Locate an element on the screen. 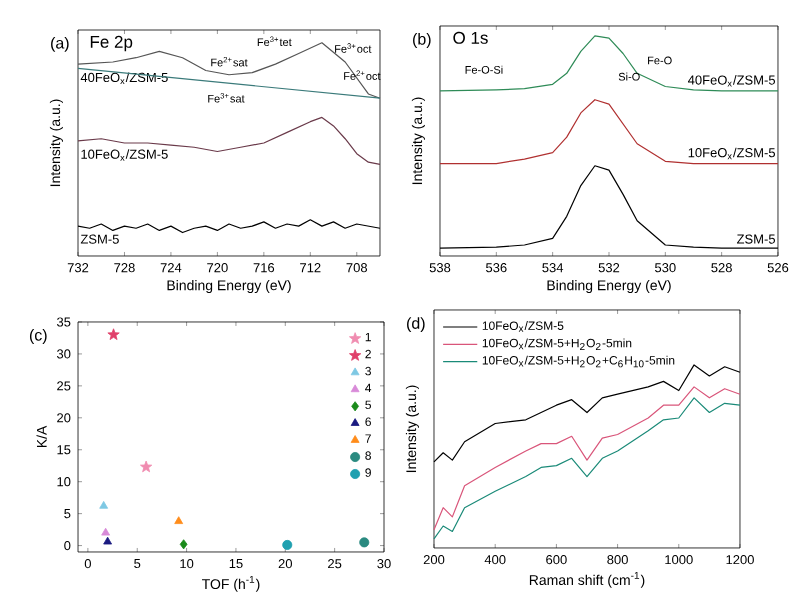 The width and height of the screenshot is (800, 606). text: (d) is located at coordinates (416, 325).